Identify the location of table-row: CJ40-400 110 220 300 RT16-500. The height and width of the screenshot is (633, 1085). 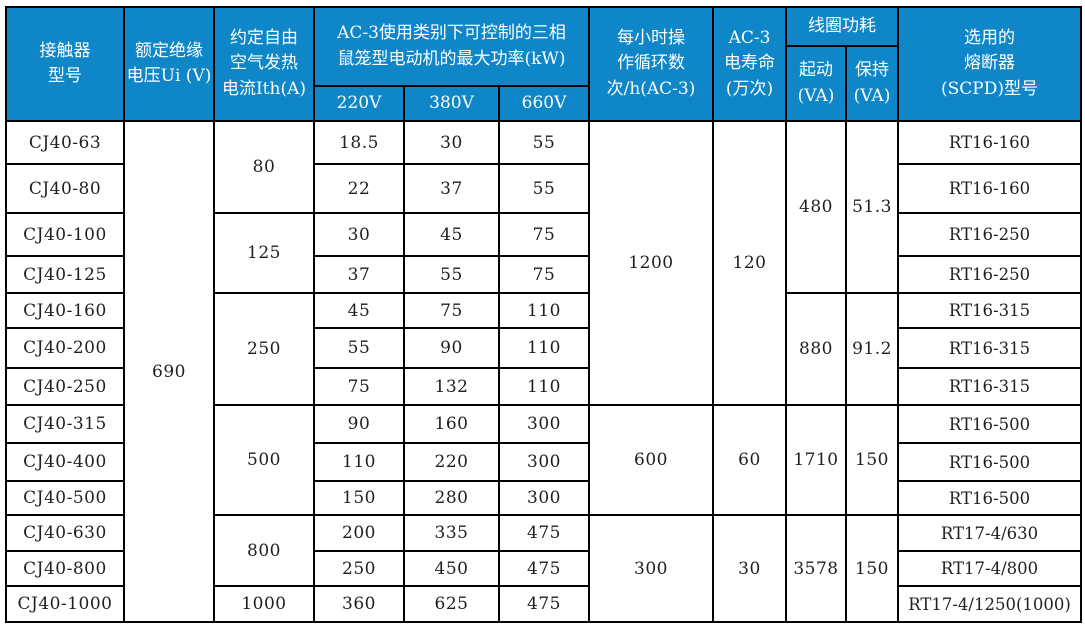
(543, 462).